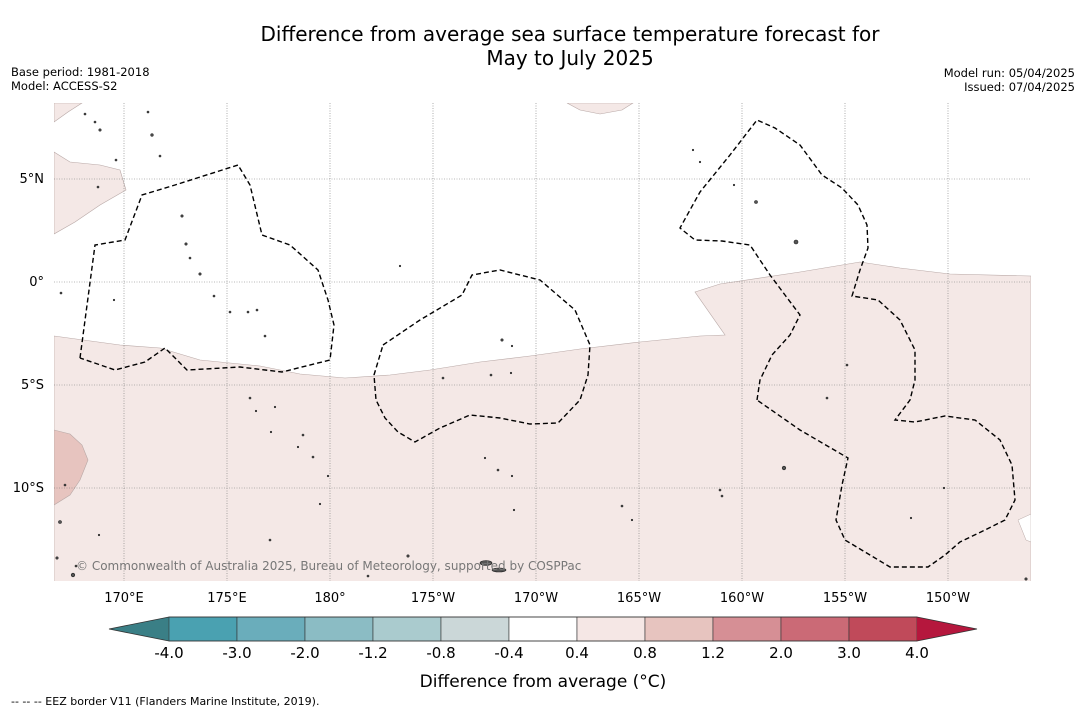 This screenshot has width=1085, height=713. I want to click on colorbar-tick-label: 0.8, so click(645, 653).